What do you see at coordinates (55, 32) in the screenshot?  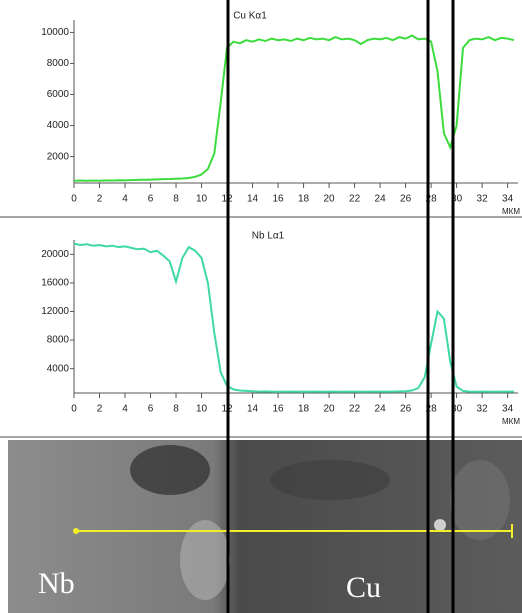 I see `y-tick-label: 10000` at bounding box center [55, 32].